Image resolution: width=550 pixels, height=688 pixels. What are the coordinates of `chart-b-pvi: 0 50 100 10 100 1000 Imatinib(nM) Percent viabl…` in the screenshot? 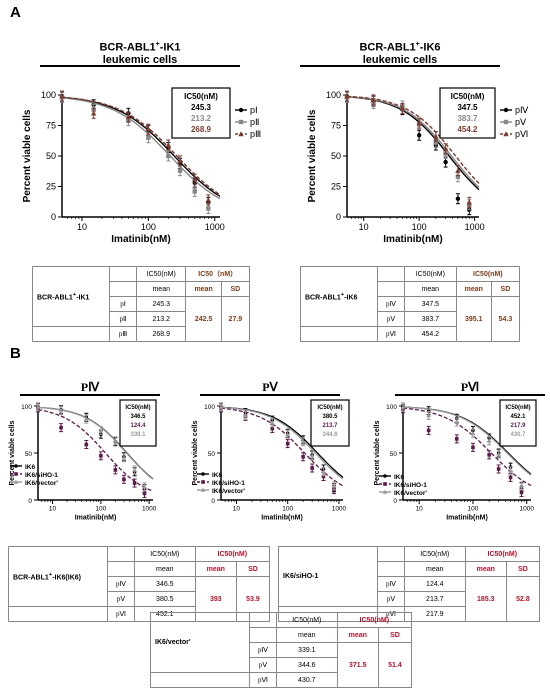 It's located at (455, 460).